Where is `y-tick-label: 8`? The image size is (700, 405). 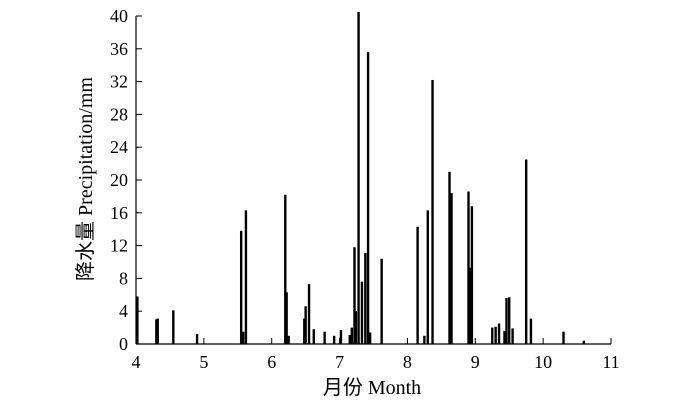
y-tick-label: 8 is located at coordinates (123, 278).